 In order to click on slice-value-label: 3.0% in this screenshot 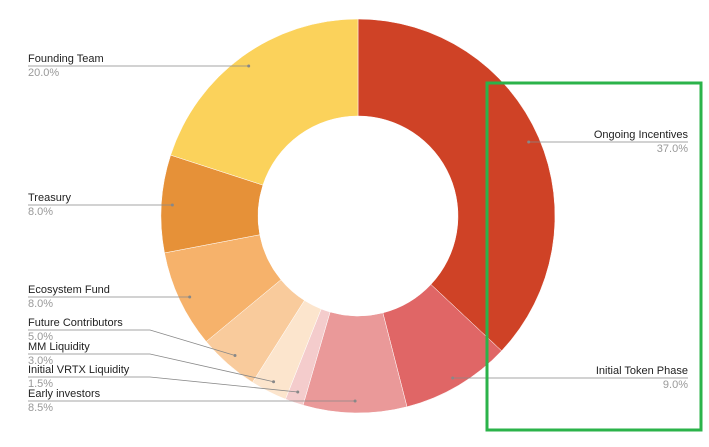, I will do `click(40, 361)`.